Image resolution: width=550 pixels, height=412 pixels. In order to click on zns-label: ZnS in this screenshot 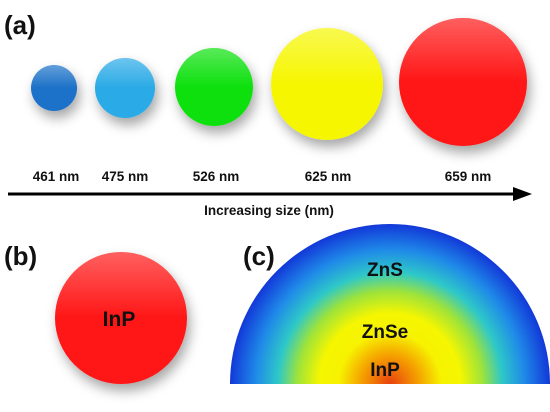, I will do `click(385, 270)`.